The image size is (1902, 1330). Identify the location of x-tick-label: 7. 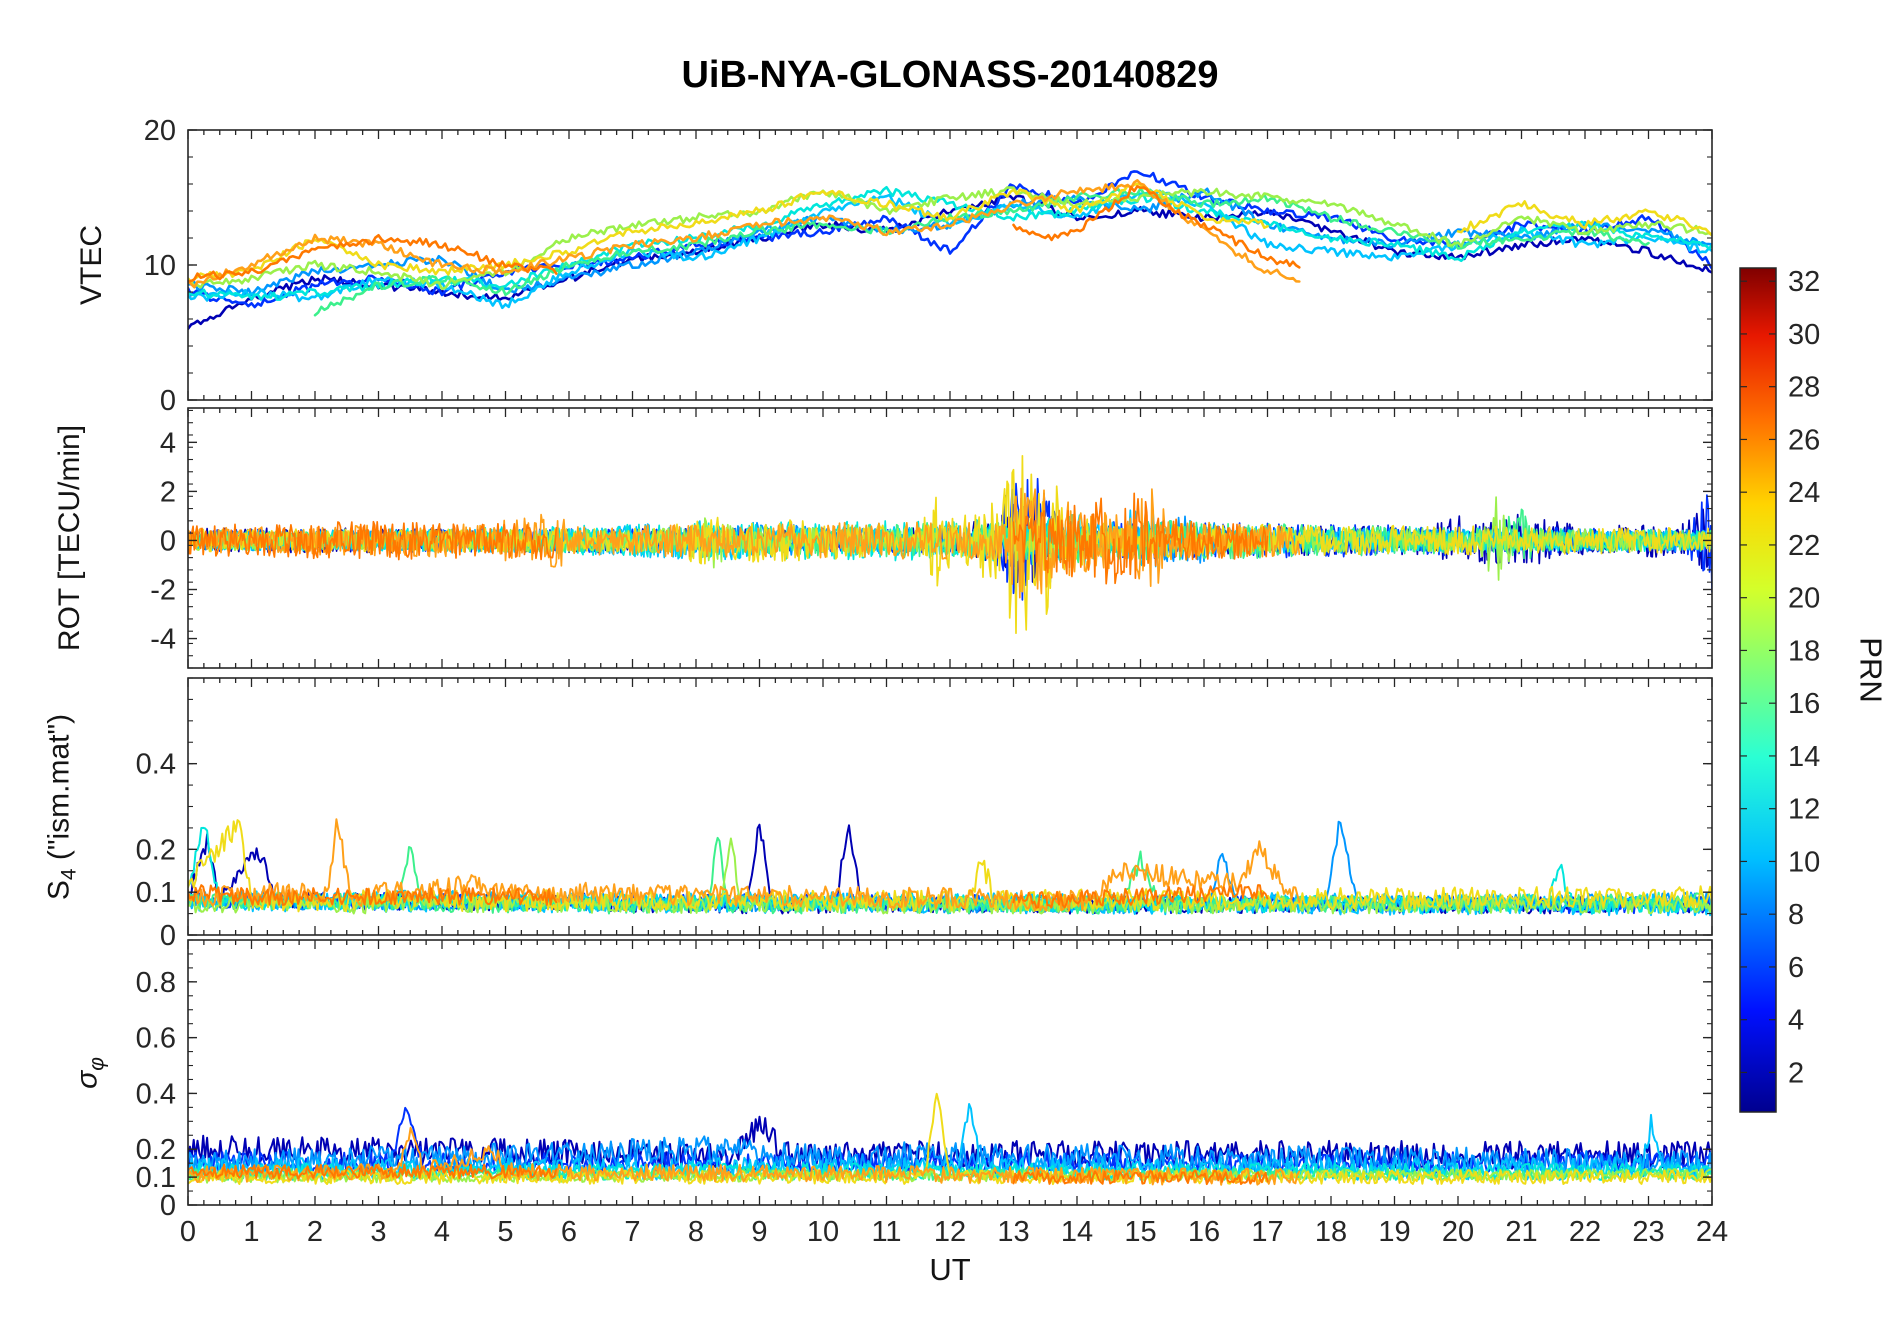
(632, 1232).